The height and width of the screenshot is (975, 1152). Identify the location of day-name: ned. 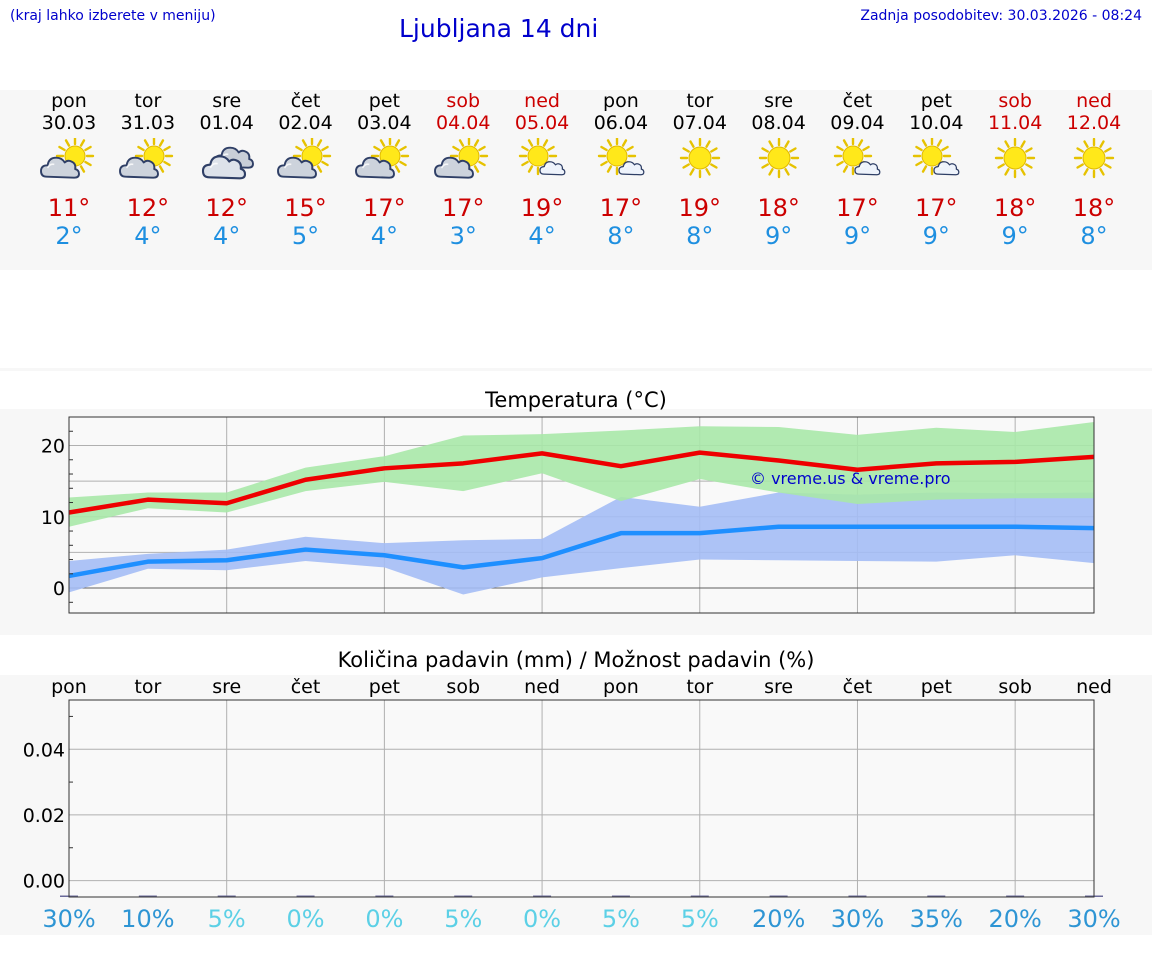
(542, 101).